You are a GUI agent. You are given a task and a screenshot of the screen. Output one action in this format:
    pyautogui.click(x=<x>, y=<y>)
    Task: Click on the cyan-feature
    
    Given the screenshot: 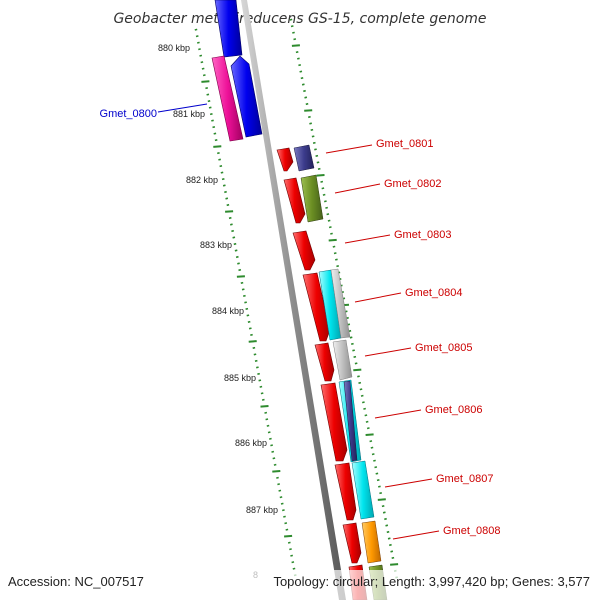 What is the action you would take?
    pyautogui.click(x=363, y=490)
    